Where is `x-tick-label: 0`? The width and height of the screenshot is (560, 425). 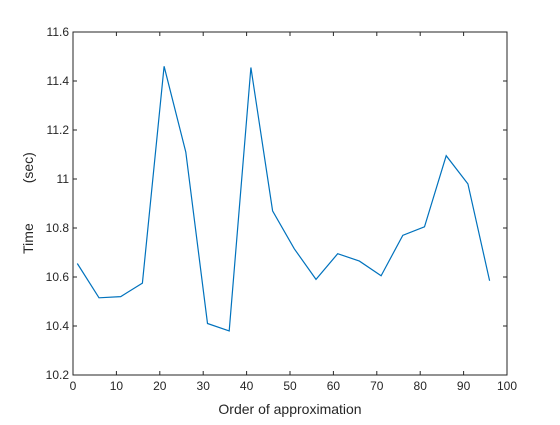 x-tick-label: 0 is located at coordinates (73, 386).